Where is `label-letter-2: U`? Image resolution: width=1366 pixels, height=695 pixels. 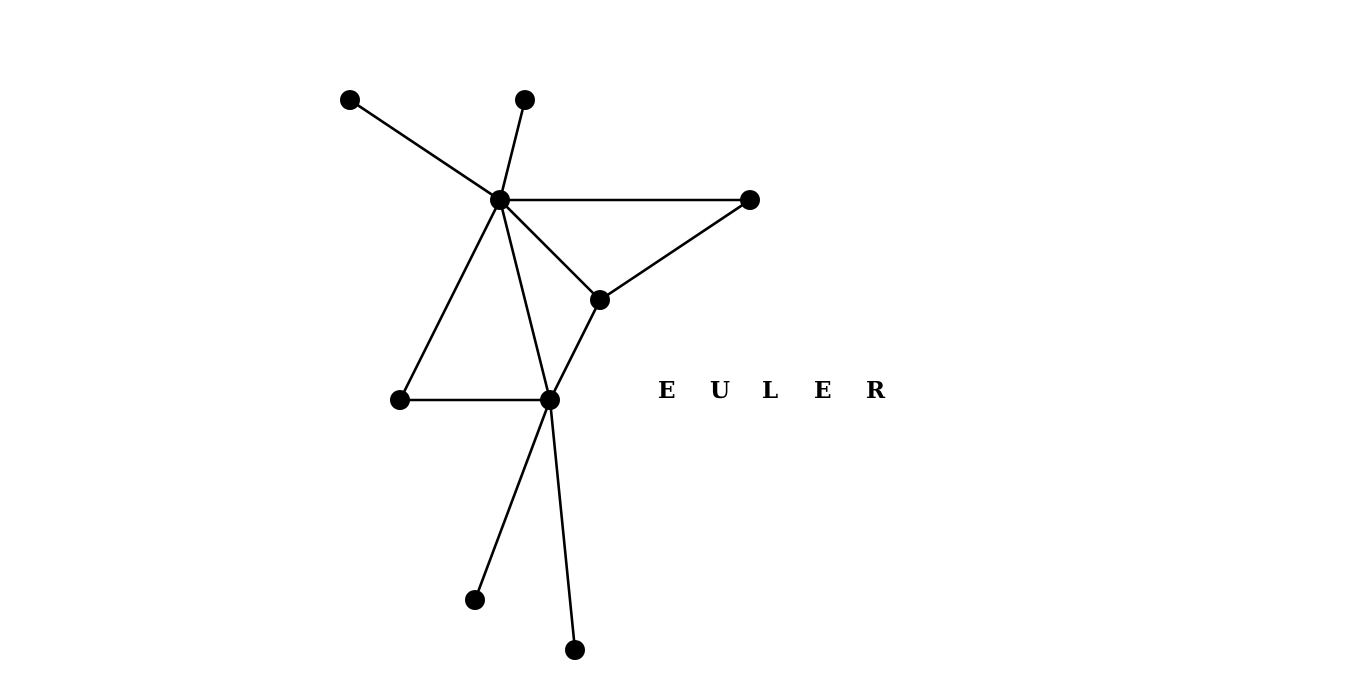 label-letter-2: U is located at coordinates (720, 390).